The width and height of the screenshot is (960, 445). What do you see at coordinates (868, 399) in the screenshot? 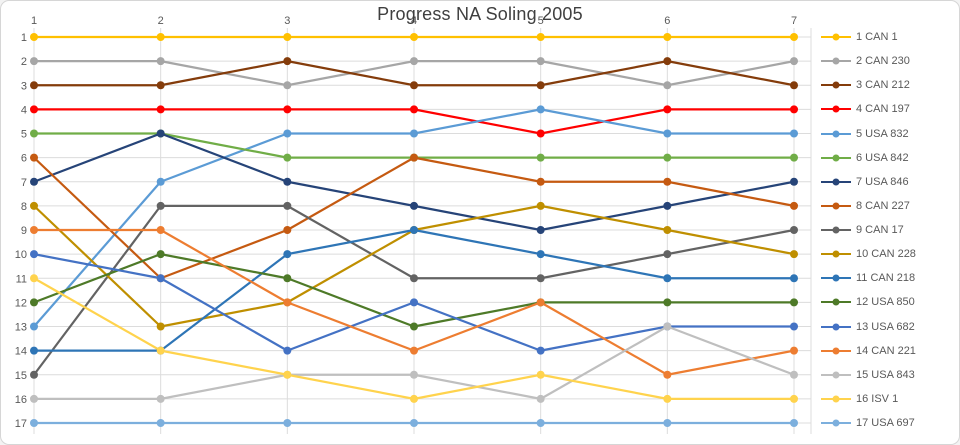
I see `legend-item-16: 16 ISV 1` at bounding box center [868, 399].